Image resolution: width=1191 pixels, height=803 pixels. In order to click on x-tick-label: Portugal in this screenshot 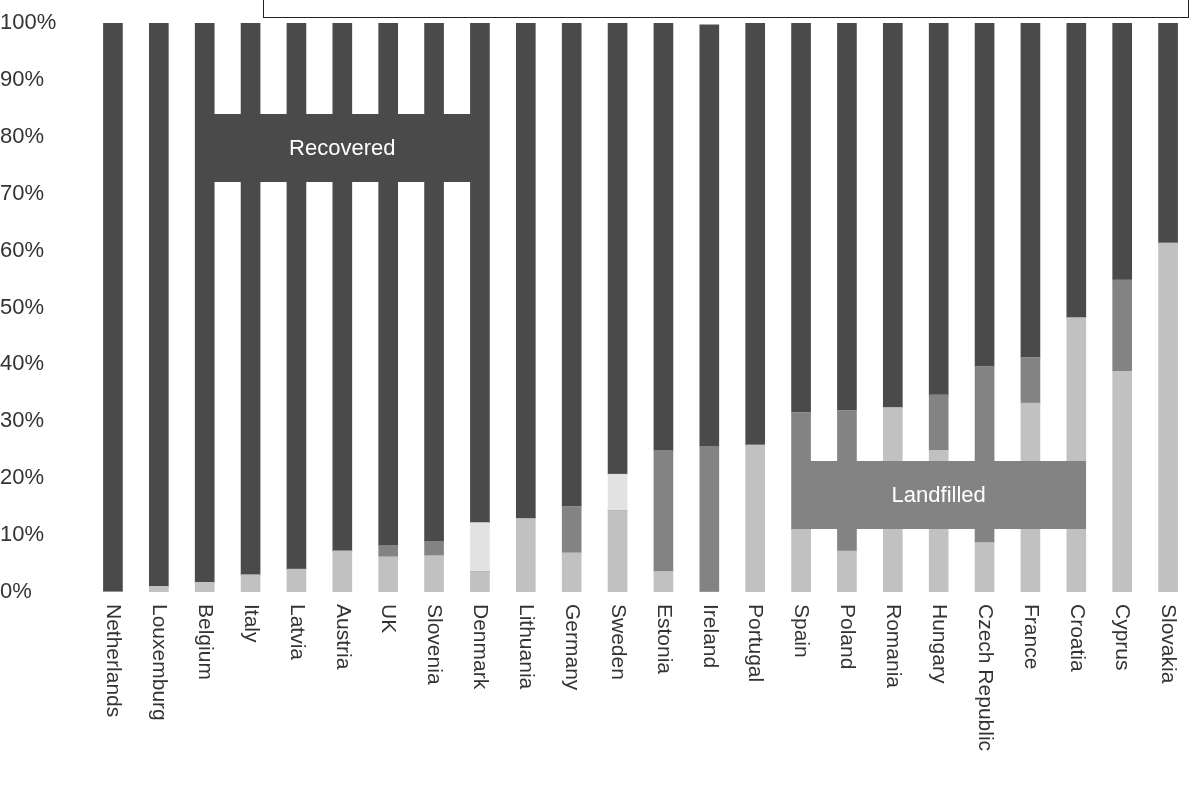, I will do `click(757, 643)`.